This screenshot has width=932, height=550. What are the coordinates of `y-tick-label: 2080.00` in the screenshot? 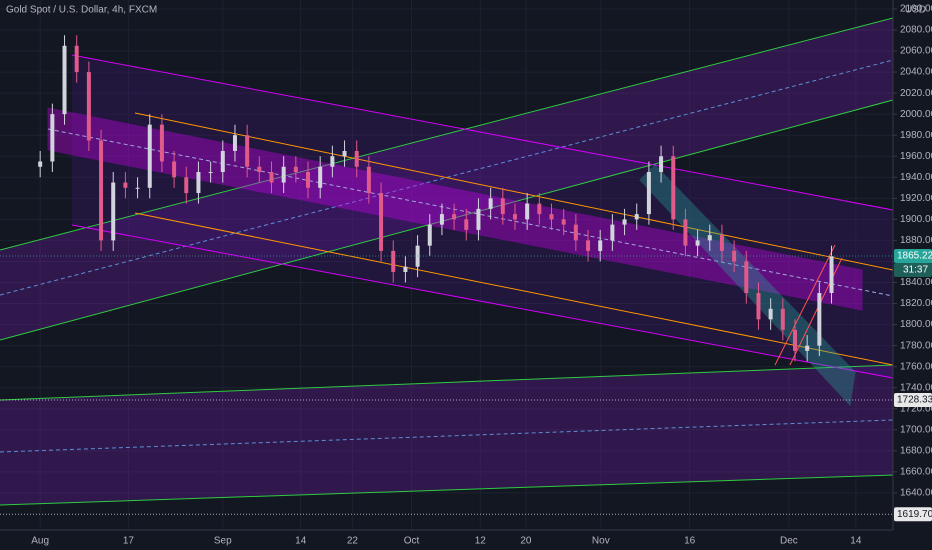 It's located at (916, 30).